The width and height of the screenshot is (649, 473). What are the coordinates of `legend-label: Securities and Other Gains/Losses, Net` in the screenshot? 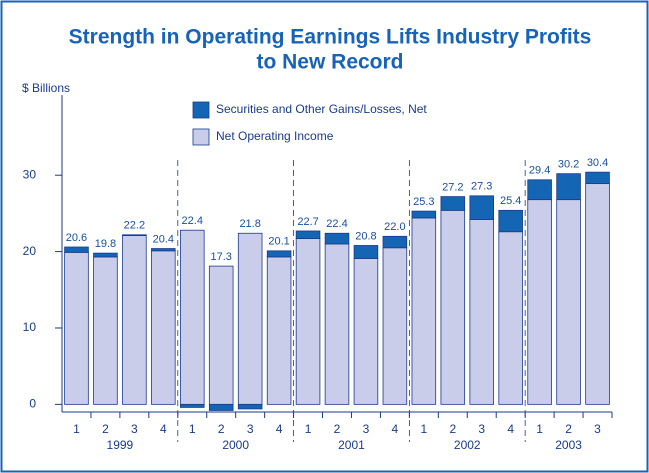 It's located at (321, 109).